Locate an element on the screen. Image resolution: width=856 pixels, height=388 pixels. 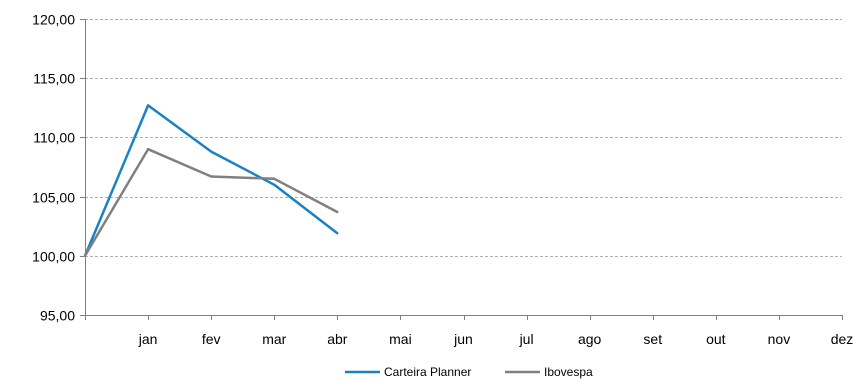
series-line is located at coordinates (211, 180).